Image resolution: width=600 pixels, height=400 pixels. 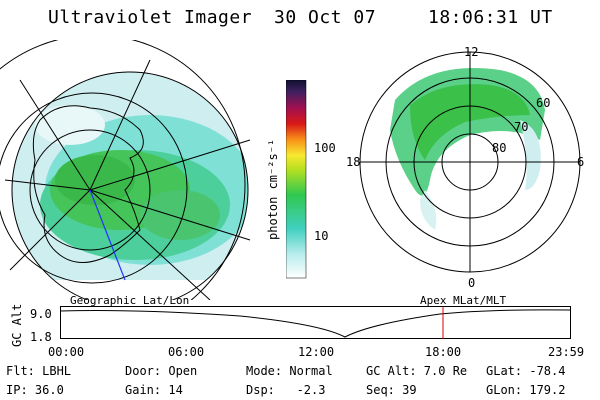 What do you see at coordinates (154, 390) in the screenshot?
I see `status-gain: Gain: 14` at bounding box center [154, 390].